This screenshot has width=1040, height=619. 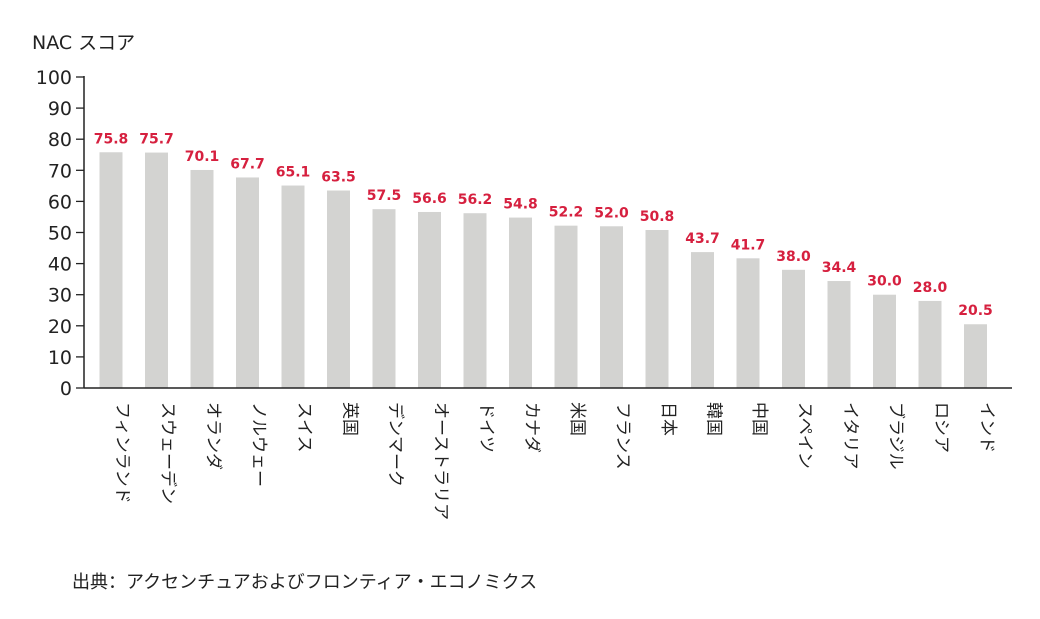 I want to click on y-tick-label: 40, so click(x=60, y=265).